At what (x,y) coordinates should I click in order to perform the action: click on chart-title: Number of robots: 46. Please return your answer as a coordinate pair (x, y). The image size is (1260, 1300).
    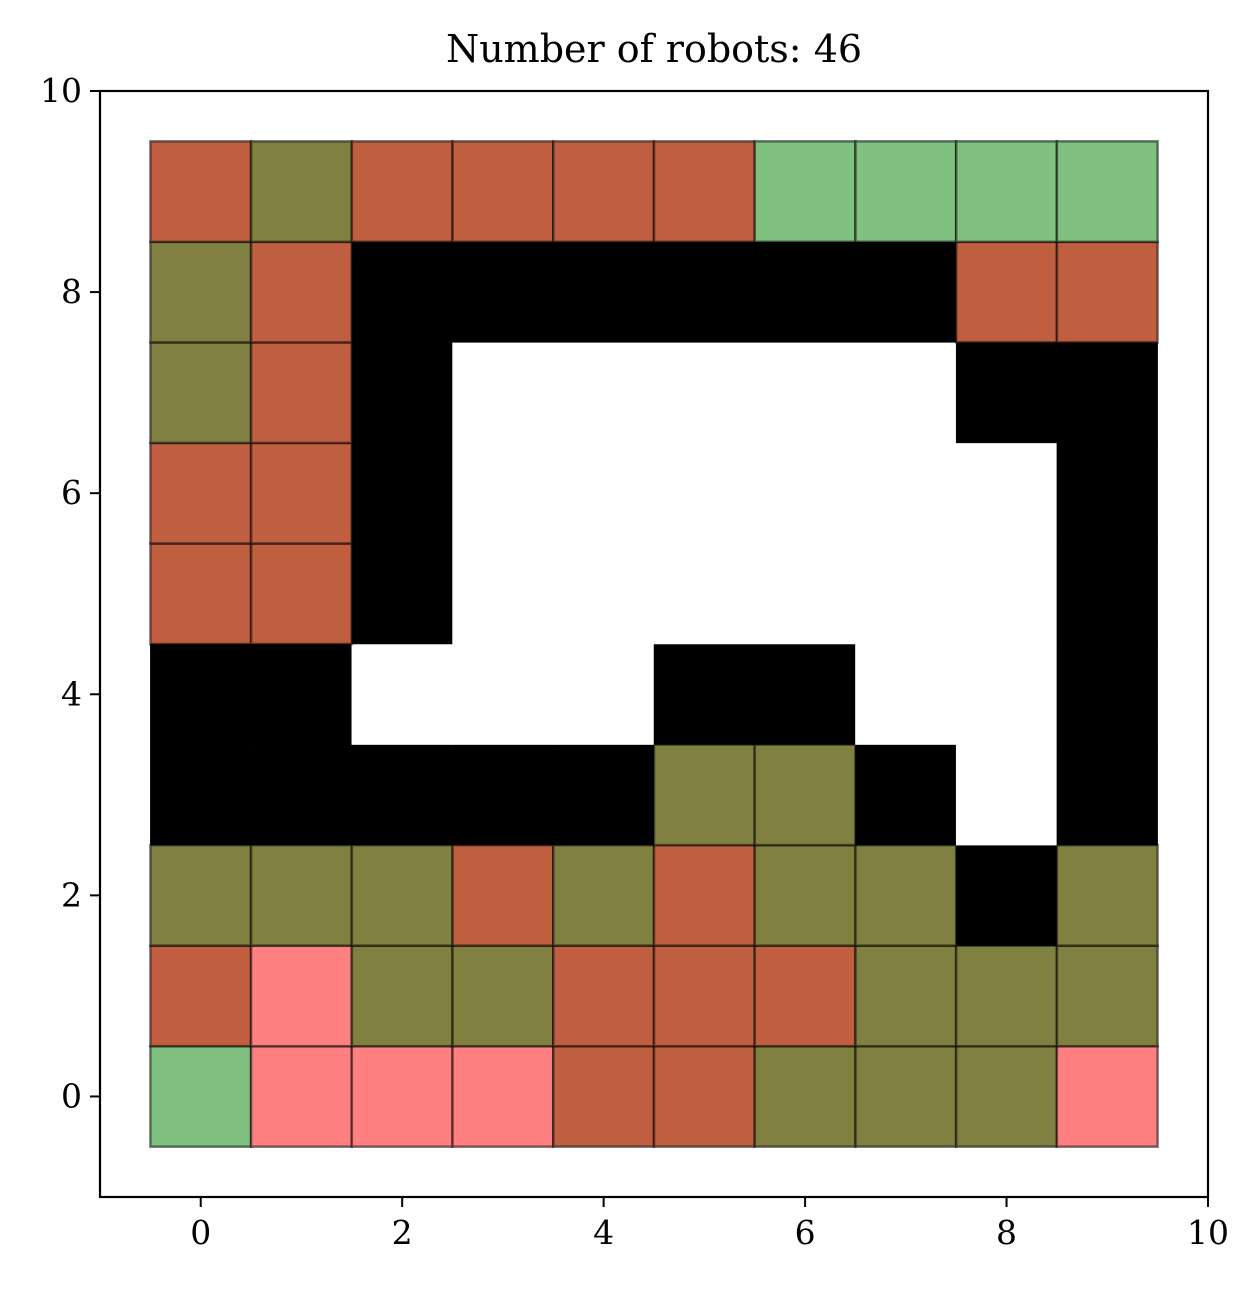
    Looking at the image, I should click on (654, 49).